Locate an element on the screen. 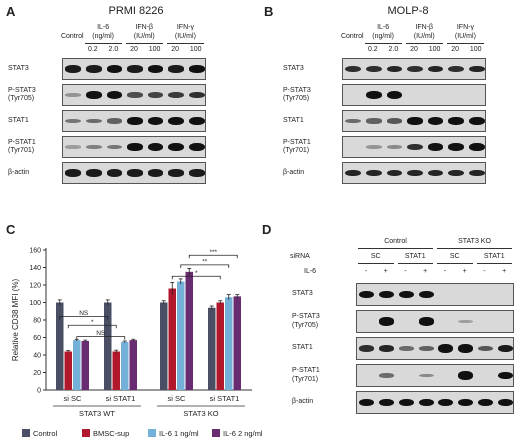  panel-b-title: MOLP-8 is located at coordinates (408, 11).